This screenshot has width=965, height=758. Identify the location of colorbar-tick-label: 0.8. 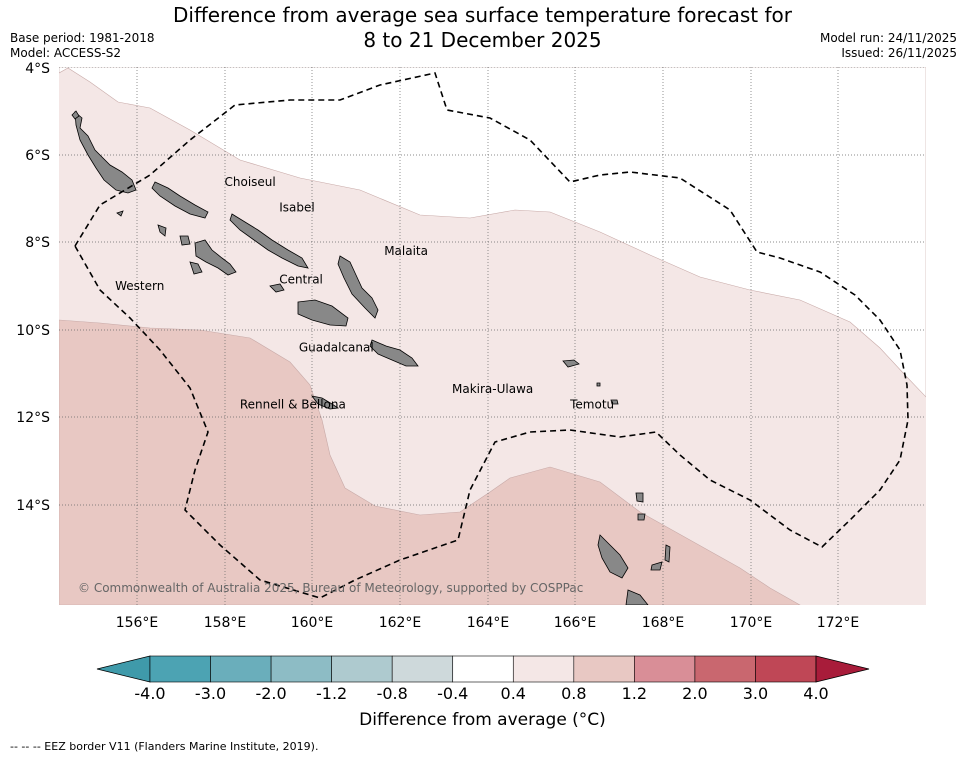
(573, 693).